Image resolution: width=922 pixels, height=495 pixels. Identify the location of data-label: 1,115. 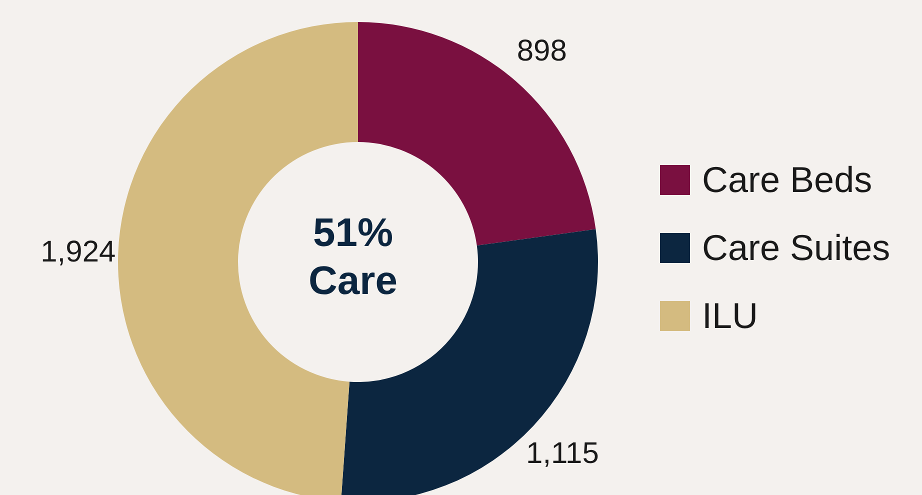
(562, 453).